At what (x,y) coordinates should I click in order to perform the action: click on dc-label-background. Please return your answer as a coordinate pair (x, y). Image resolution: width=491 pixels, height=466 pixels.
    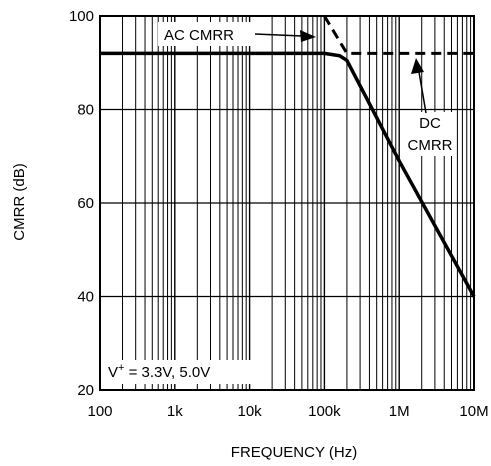
    Looking at the image, I should click on (430, 134).